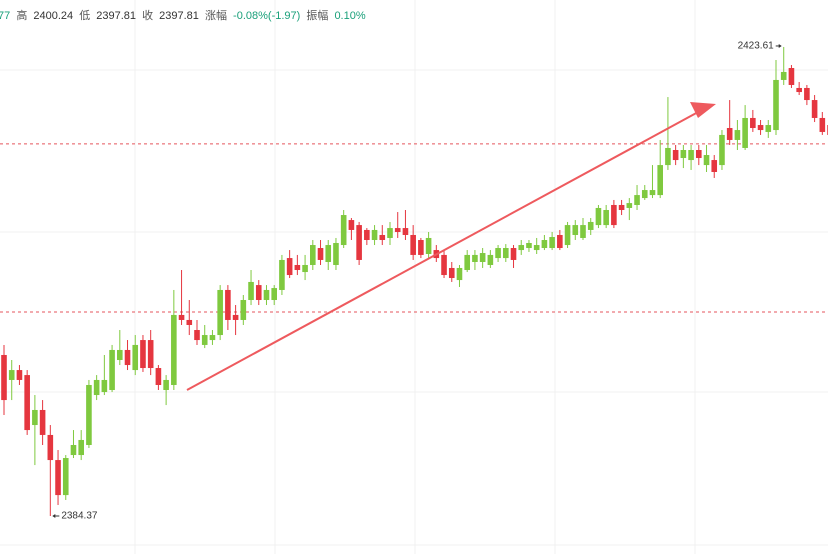 This screenshot has height=554, width=828. What do you see at coordinates (53, 16) in the screenshot?
I see `header-value: 2400.24` at bounding box center [53, 16].